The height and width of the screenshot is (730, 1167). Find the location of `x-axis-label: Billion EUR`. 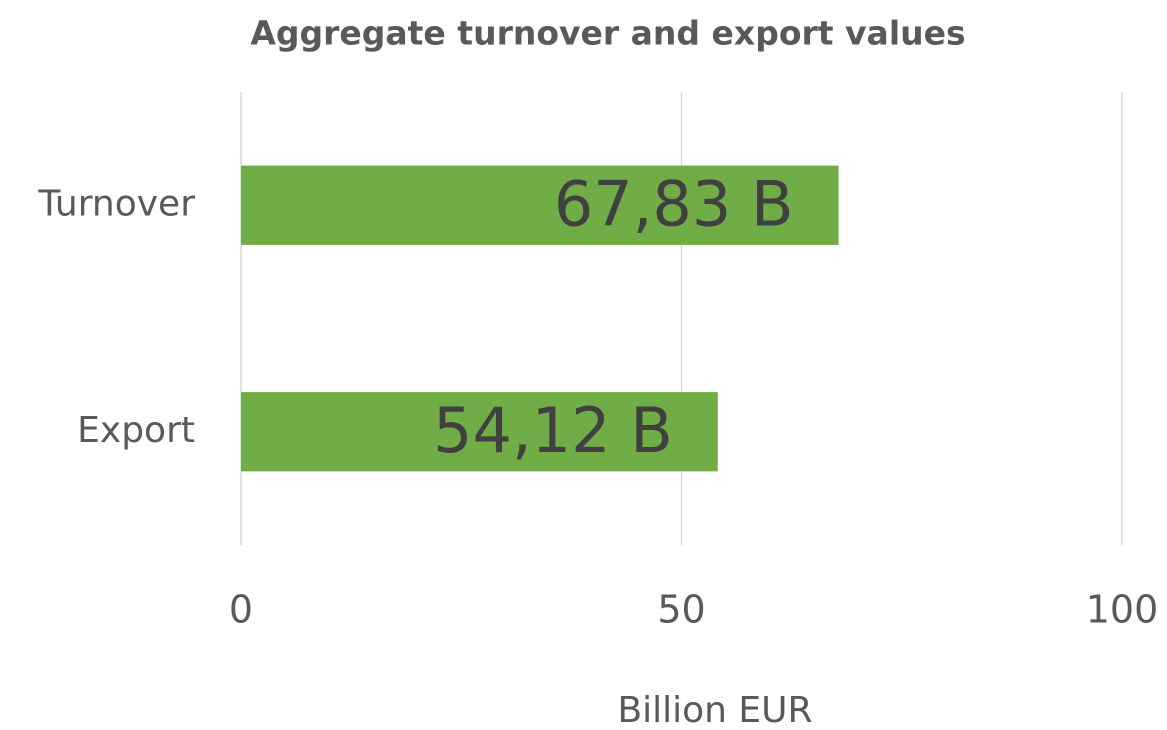

x-axis-label: Billion EUR is located at coordinates (714, 710).